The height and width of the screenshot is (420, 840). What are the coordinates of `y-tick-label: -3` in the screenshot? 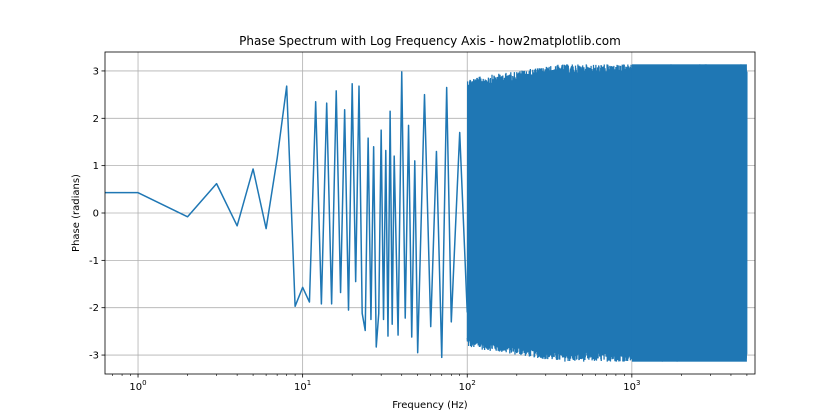 It's located at (94, 356).